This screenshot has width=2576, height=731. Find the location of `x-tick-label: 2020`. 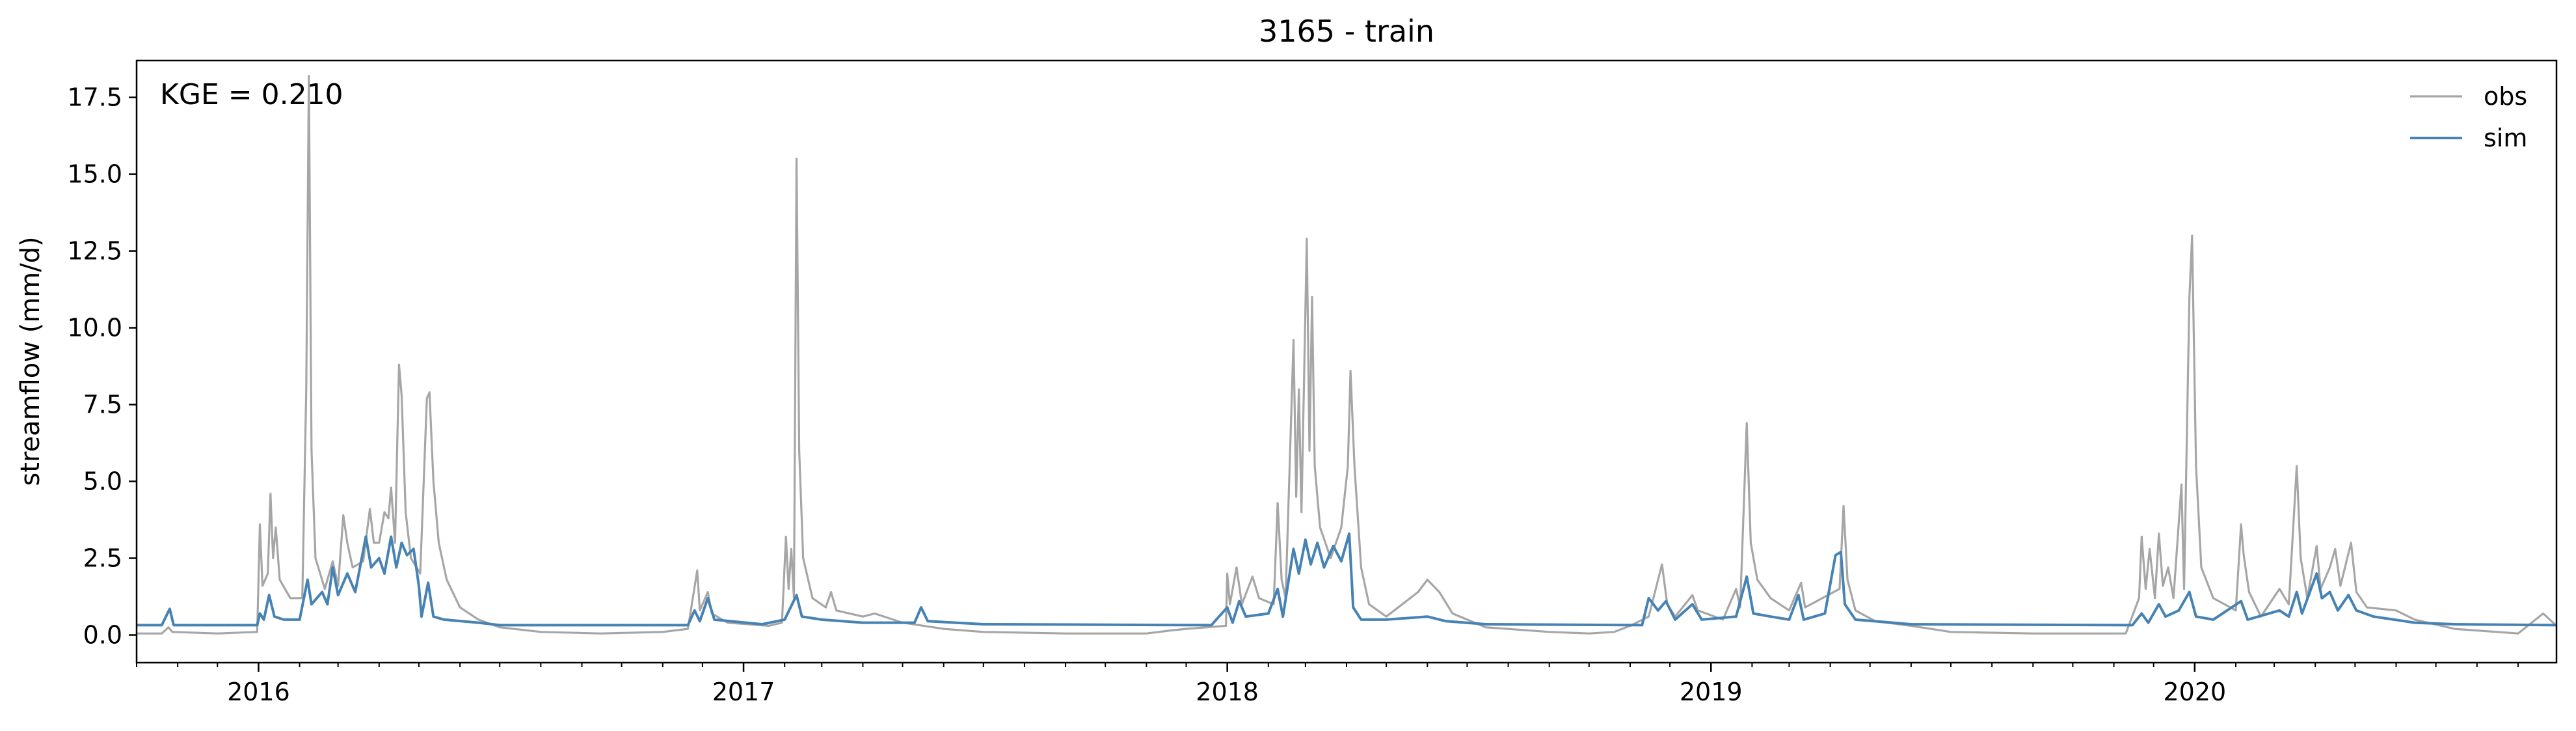

x-tick-label: 2020 is located at coordinates (2194, 692).